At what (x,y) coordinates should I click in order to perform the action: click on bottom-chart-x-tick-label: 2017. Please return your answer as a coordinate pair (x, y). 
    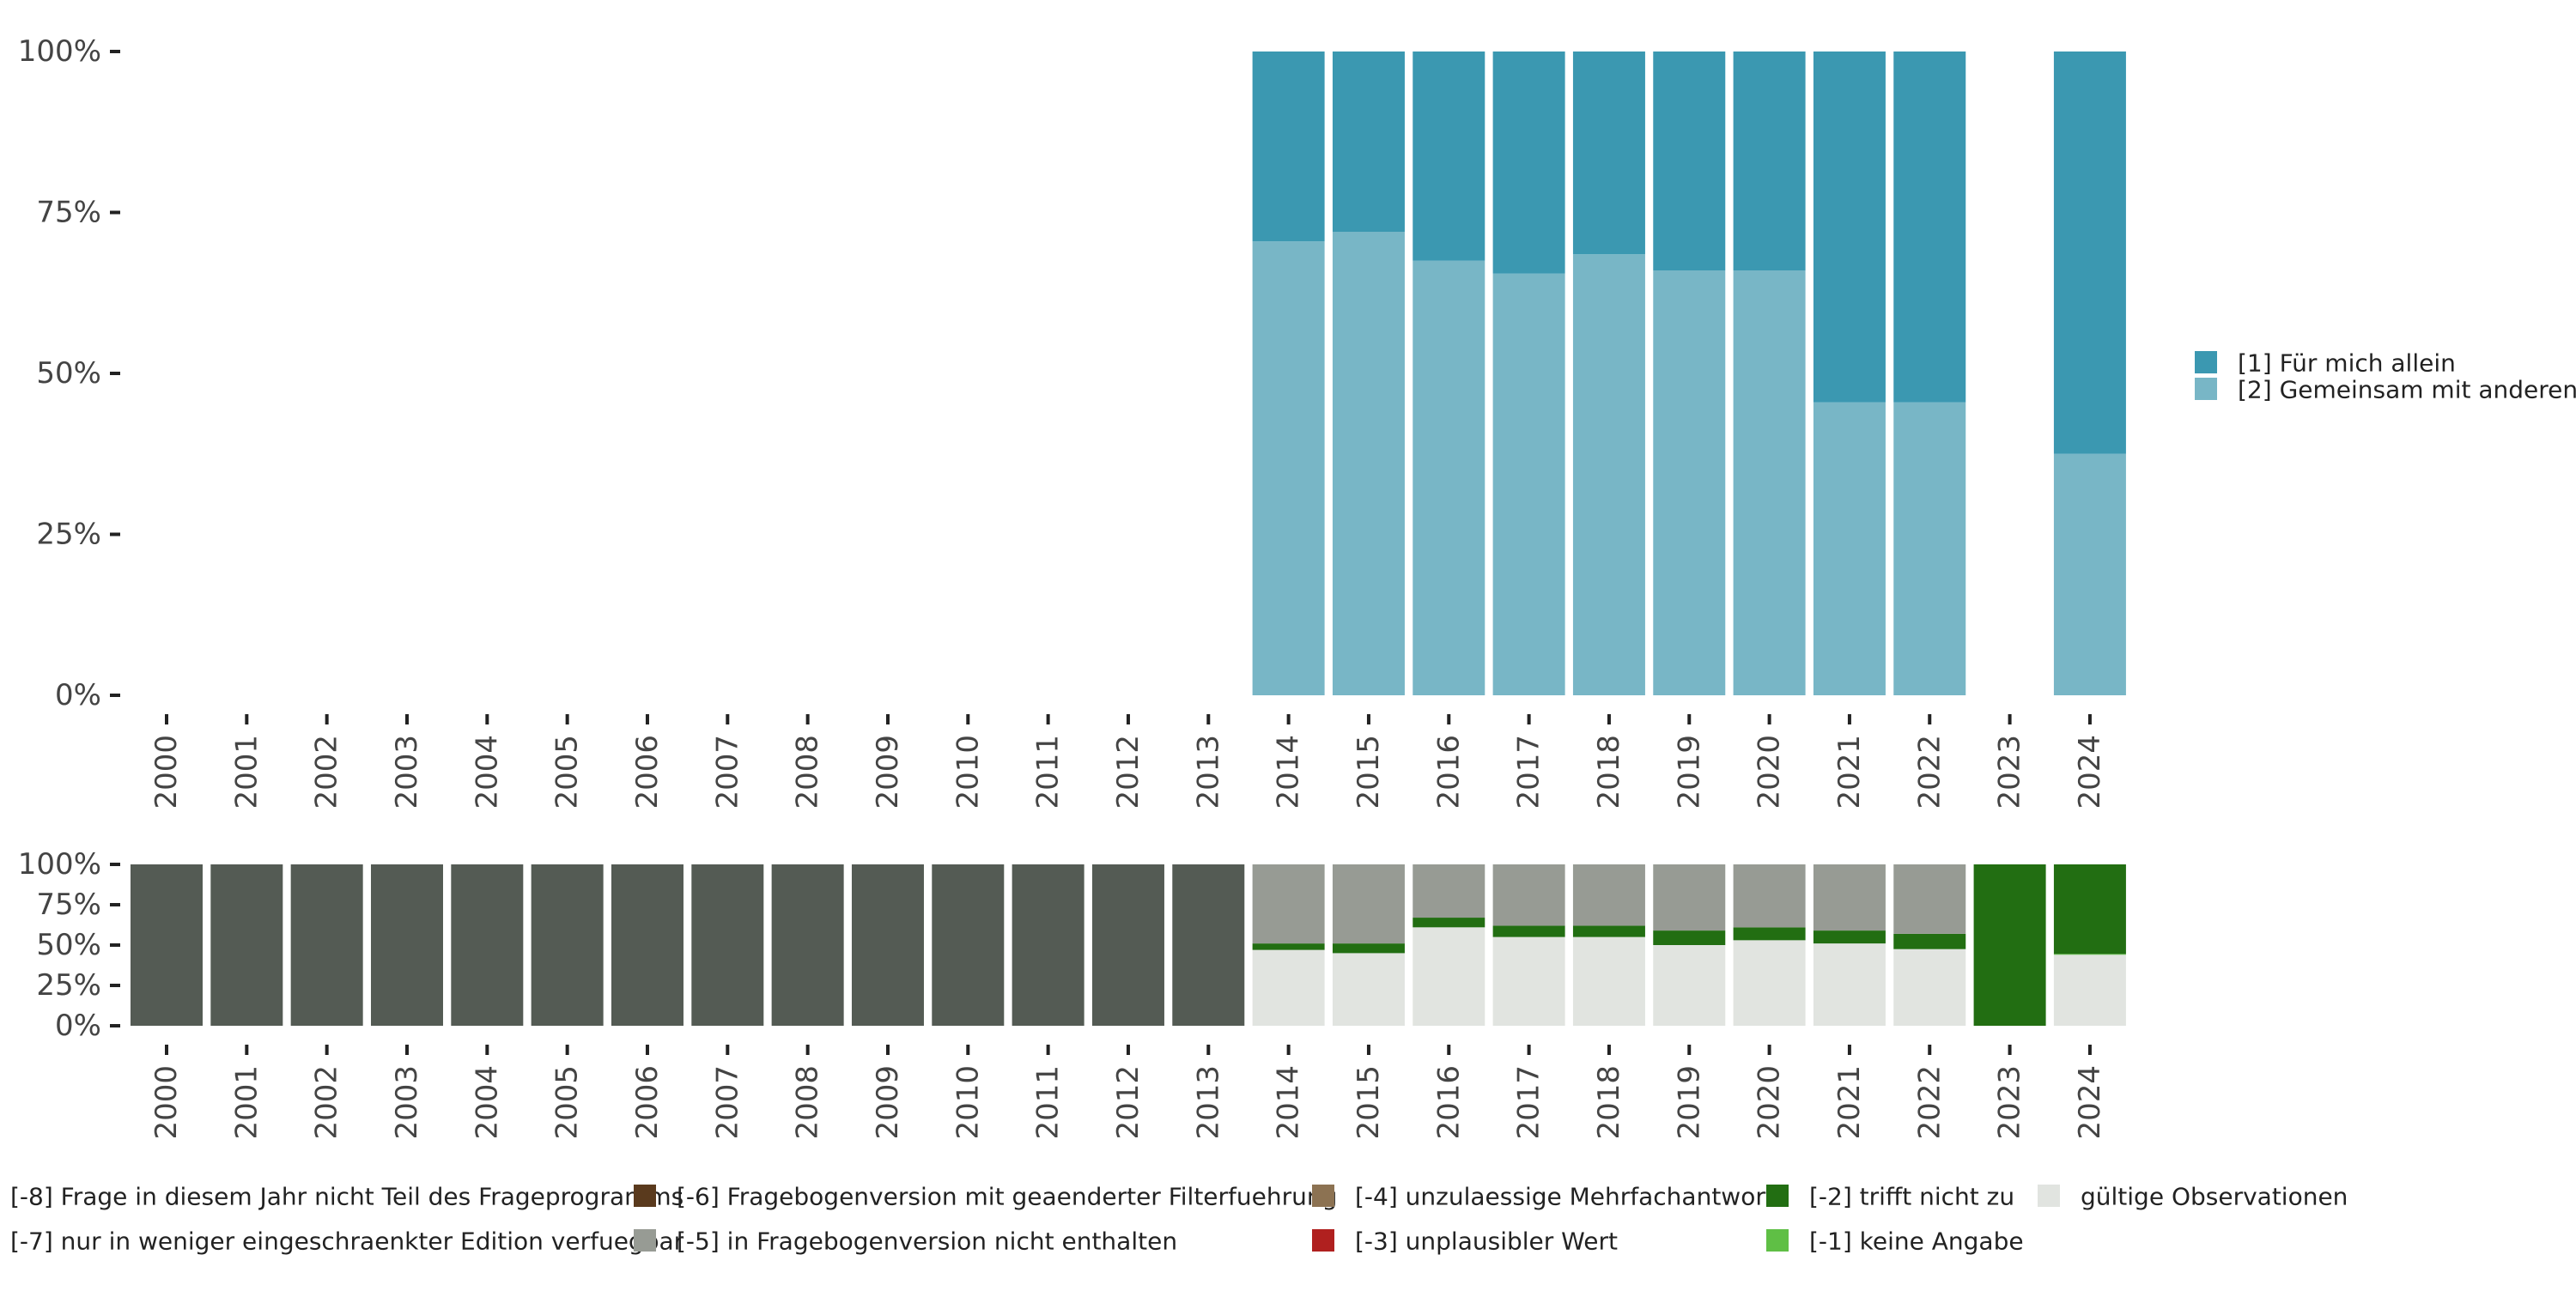
    Looking at the image, I should click on (1529, 1102).